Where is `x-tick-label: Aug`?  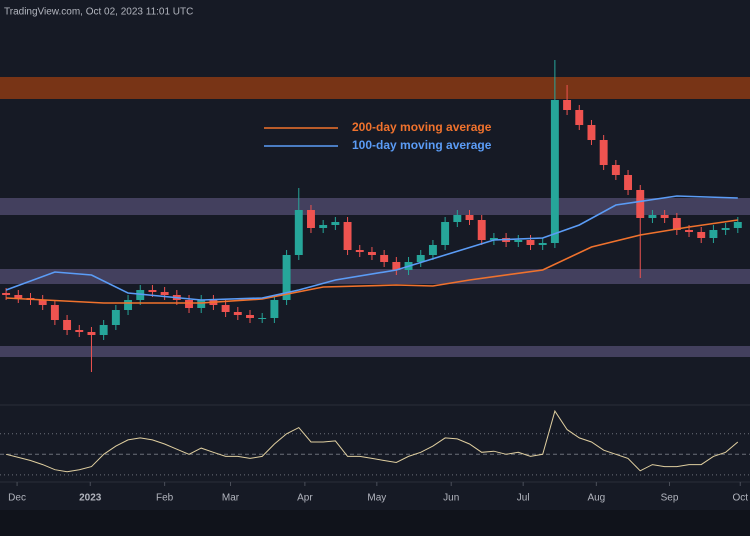 x-tick-label: Aug is located at coordinates (596, 498).